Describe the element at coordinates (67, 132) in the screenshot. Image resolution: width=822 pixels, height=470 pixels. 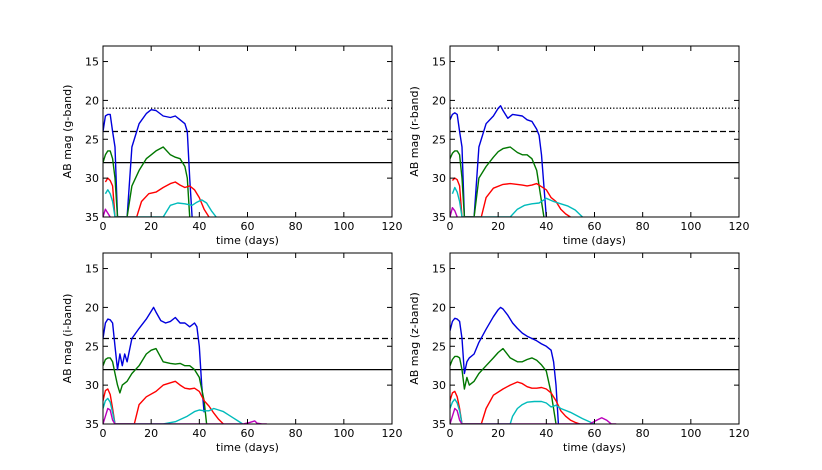
I see `y-axis-label: AB mag (g-band)` at that location.